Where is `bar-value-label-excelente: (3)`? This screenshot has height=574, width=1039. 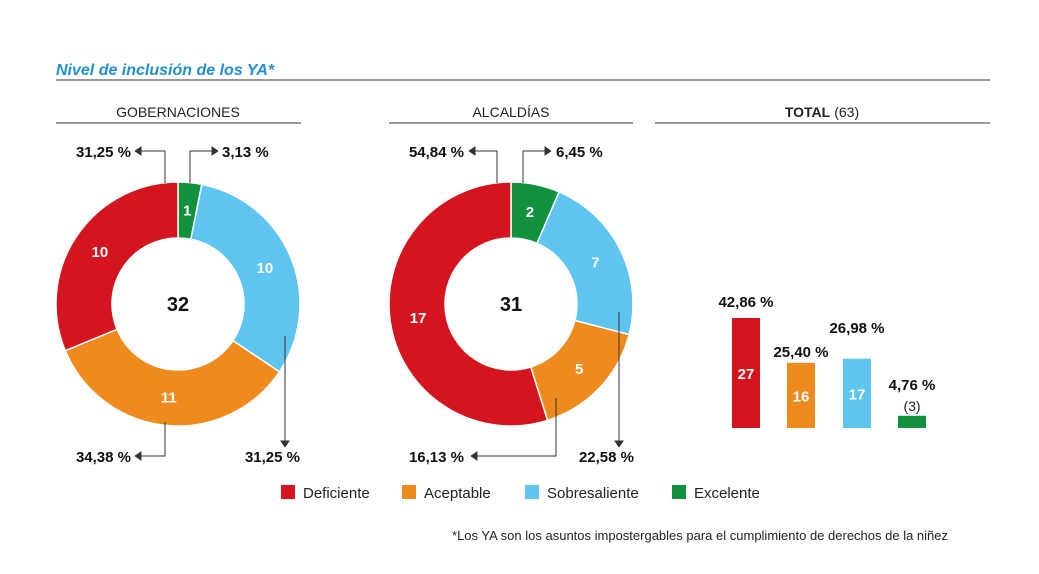 bar-value-label-excelente: (3) is located at coordinates (911, 406).